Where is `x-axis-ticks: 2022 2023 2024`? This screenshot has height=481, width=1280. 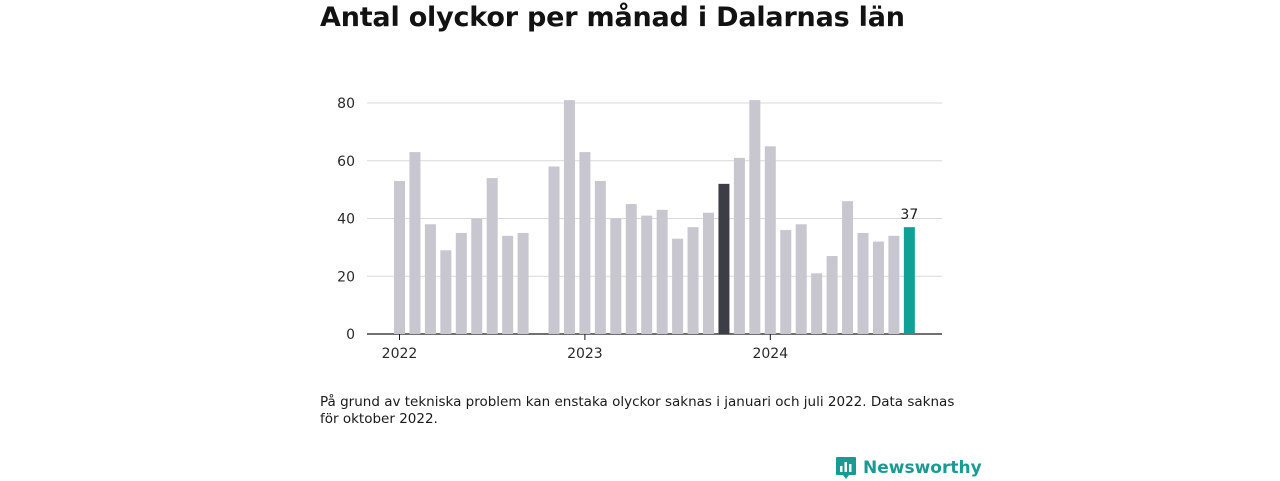 x-axis-ticks: 2022 2023 2024 is located at coordinates (585, 348).